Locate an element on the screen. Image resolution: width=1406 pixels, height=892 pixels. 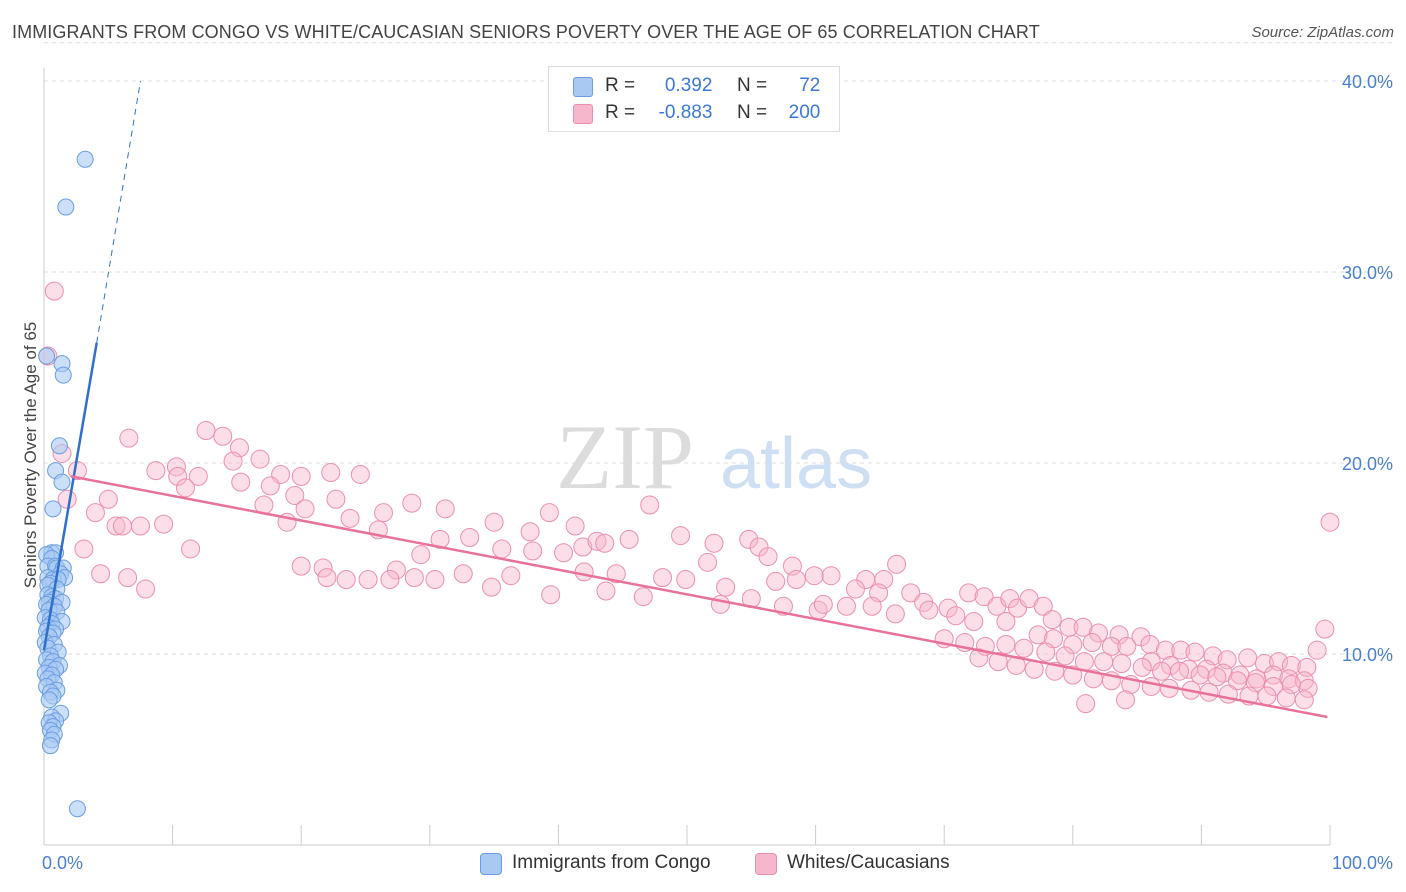
y-axis-label: Seniors Poverty Over the Age of 65 is located at coordinates (30, 455).